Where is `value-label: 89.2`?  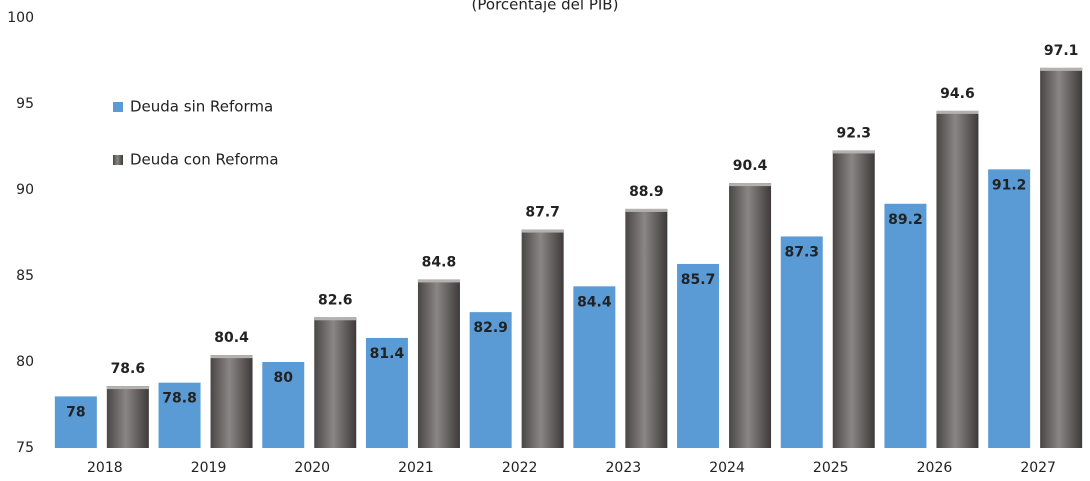 value-label: 89.2 is located at coordinates (905, 220).